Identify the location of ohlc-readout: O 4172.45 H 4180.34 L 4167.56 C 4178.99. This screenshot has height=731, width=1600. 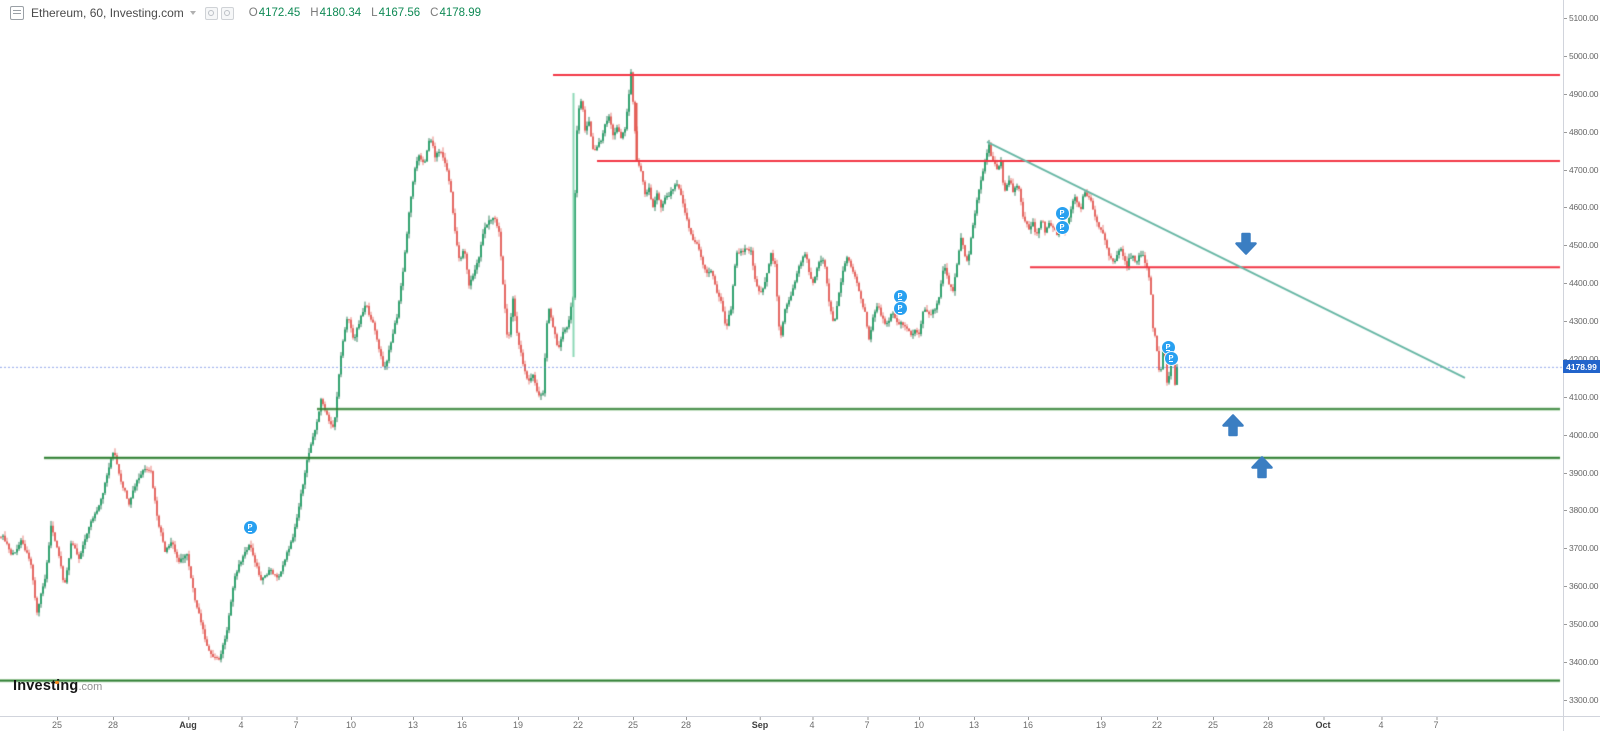
(365, 13).